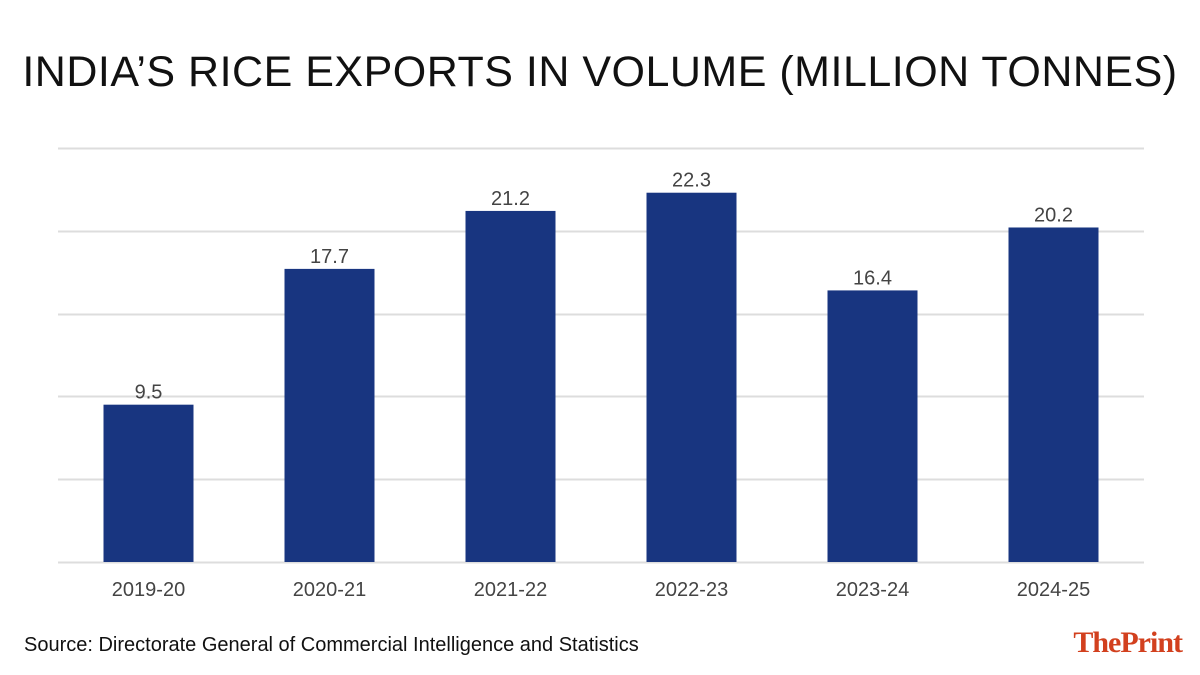 The width and height of the screenshot is (1200, 675). What do you see at coordinates (1151, 642) in the screenshot?
I see `brand-logo-print: Print` at bounding box center [1151, 642].